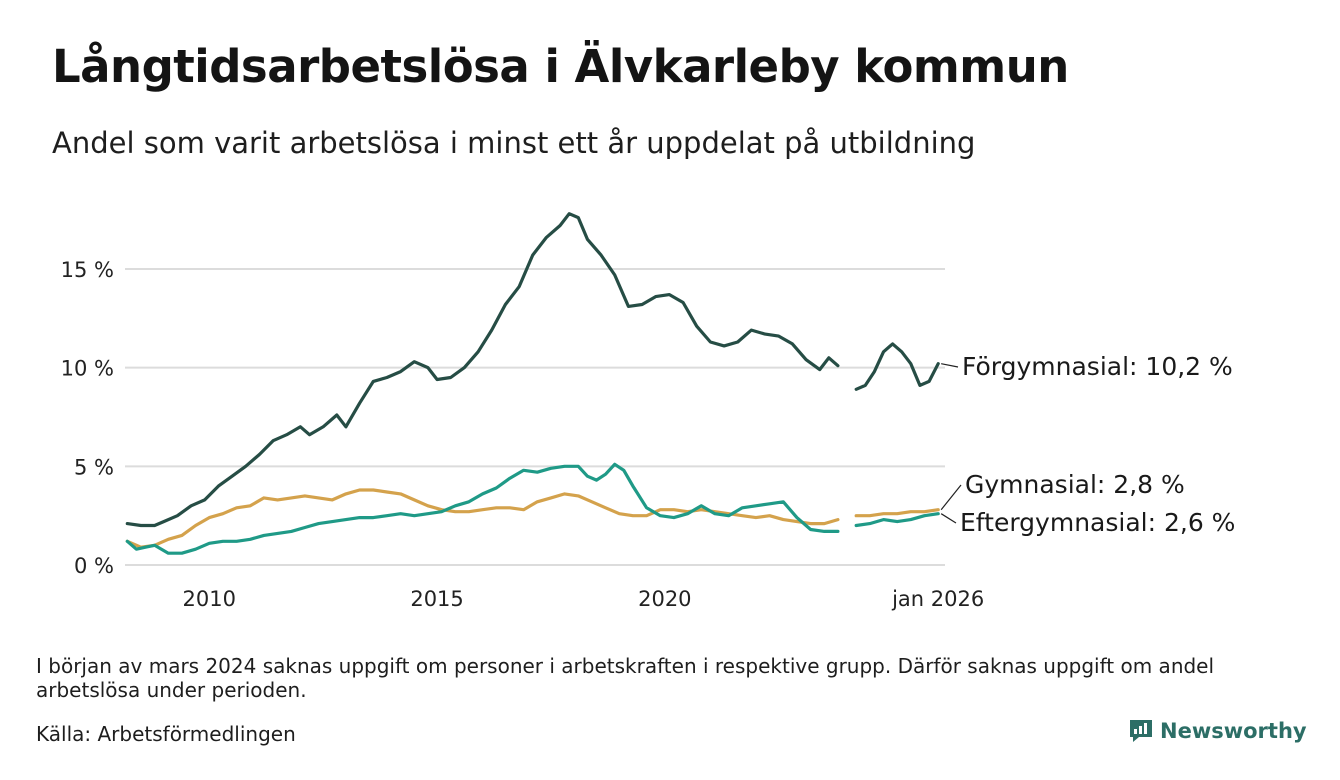  I want to click on series-label-eftergymnasial: Eftergymnasial: 2,6 %, so click(1097, 522).